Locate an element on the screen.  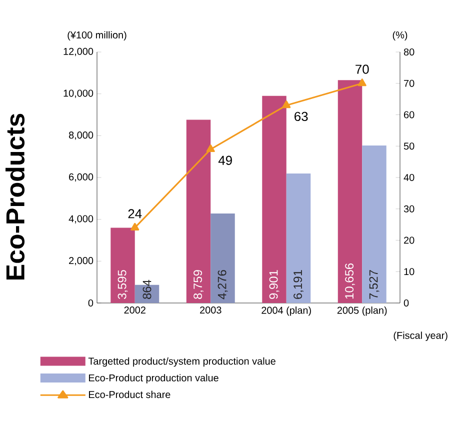
y-tick-label: 6,000 is located at coordinates (81, 177).